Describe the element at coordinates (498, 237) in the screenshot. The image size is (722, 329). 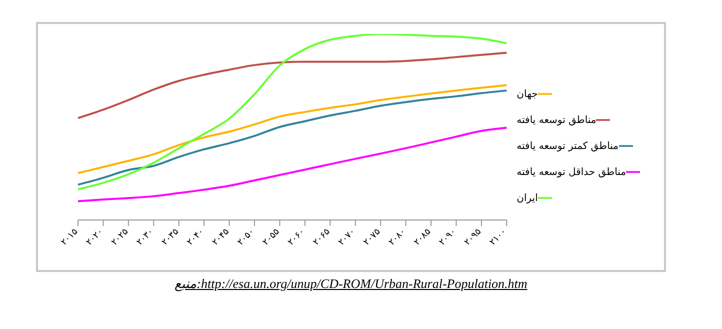
I see `x-tick-label: ۲۱۰۰` at that location.